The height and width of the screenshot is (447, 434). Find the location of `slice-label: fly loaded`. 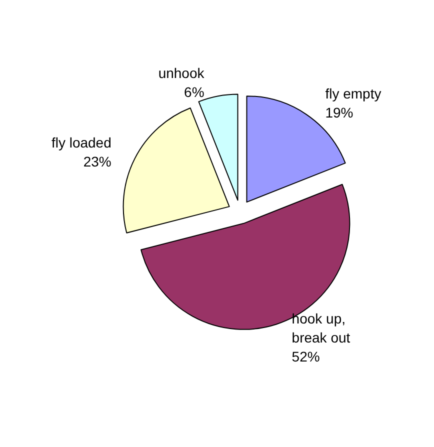

slice-label: fly loaded is located at coordinates (81, 142).